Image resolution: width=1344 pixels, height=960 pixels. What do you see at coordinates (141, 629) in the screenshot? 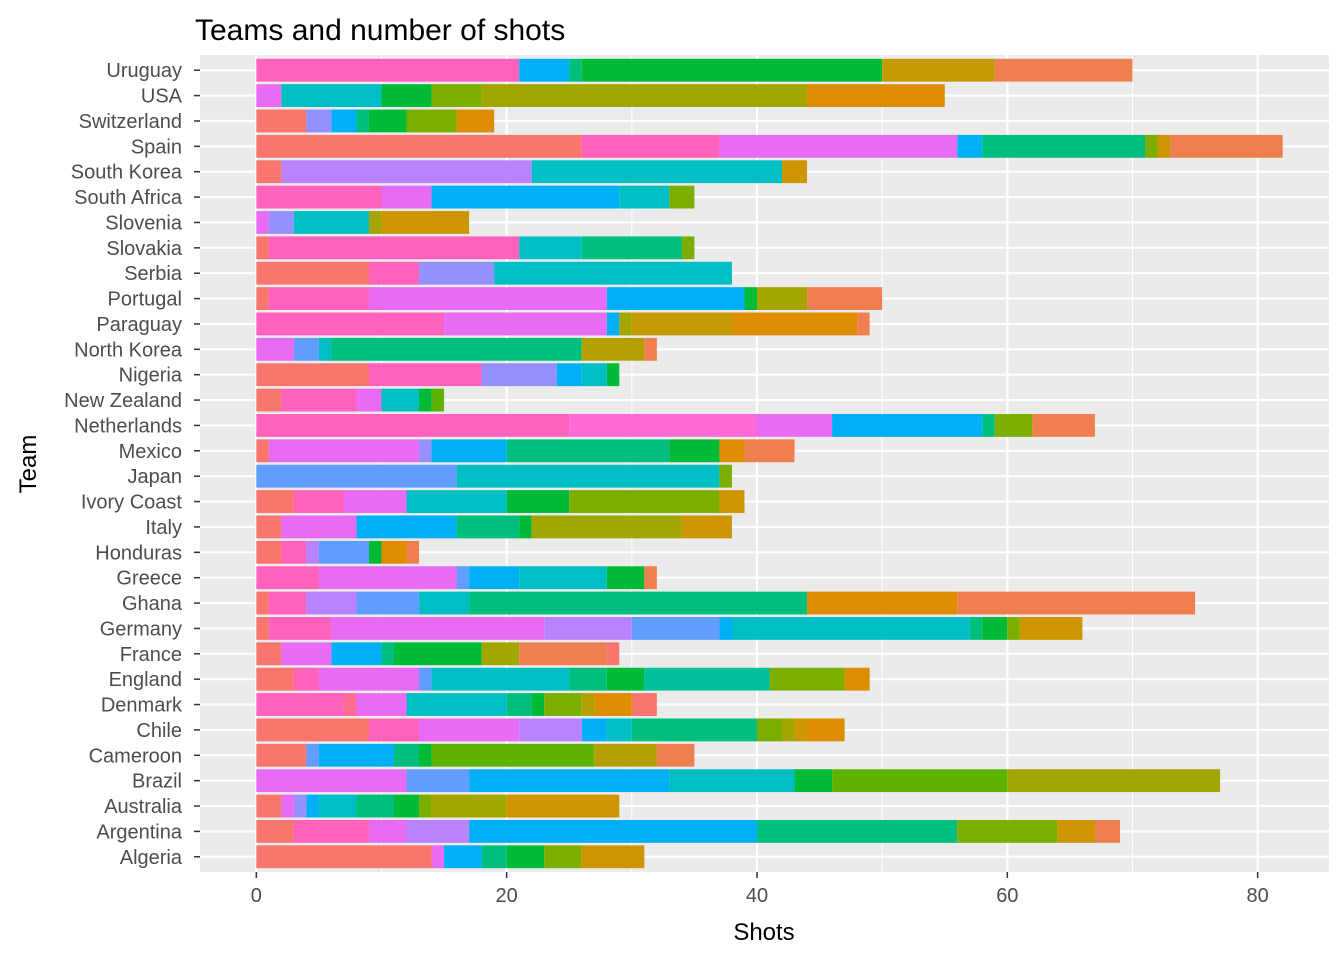
I see `y-tick-label: Germany` at bounding box center [141, 629].